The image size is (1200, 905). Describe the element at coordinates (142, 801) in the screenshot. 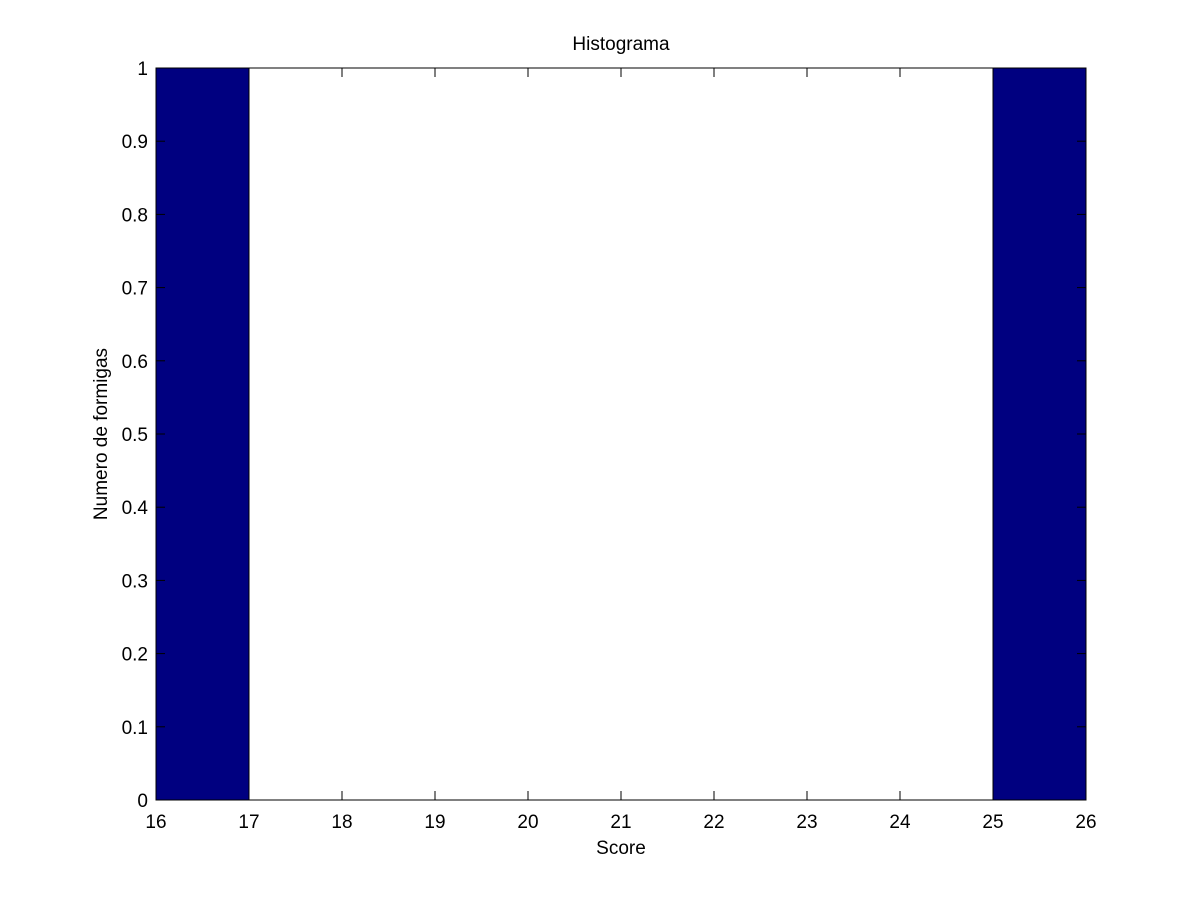

I see `y-tick-label: 0` at that location.